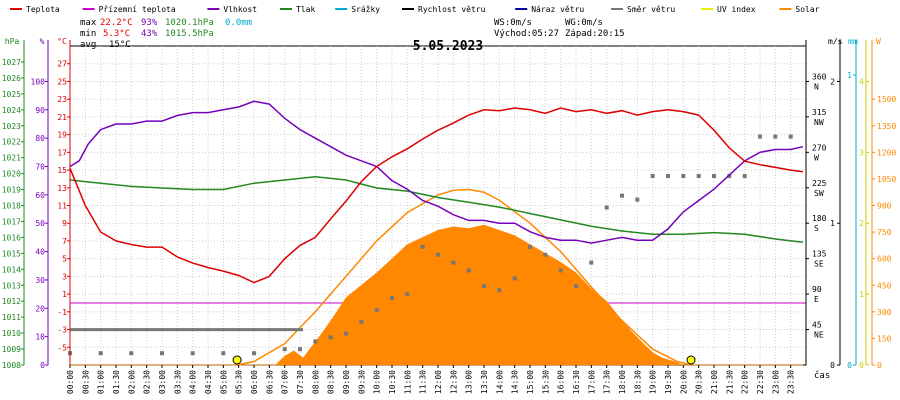 This screenshot has width=900, height=400. I want to click on stats-max-rain: 0.0mm, so click(238, 23).